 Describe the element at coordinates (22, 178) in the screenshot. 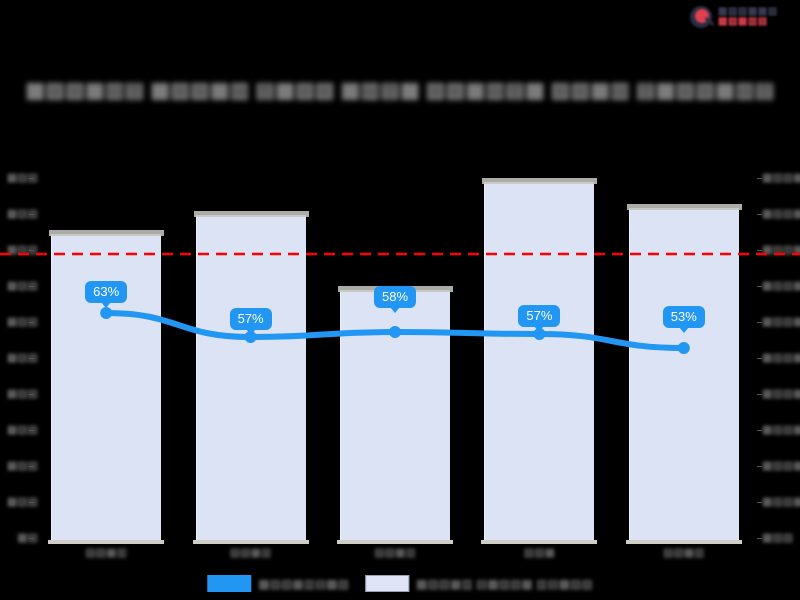

I see `left-axis-tick-1: ▩▨▧` at that location.